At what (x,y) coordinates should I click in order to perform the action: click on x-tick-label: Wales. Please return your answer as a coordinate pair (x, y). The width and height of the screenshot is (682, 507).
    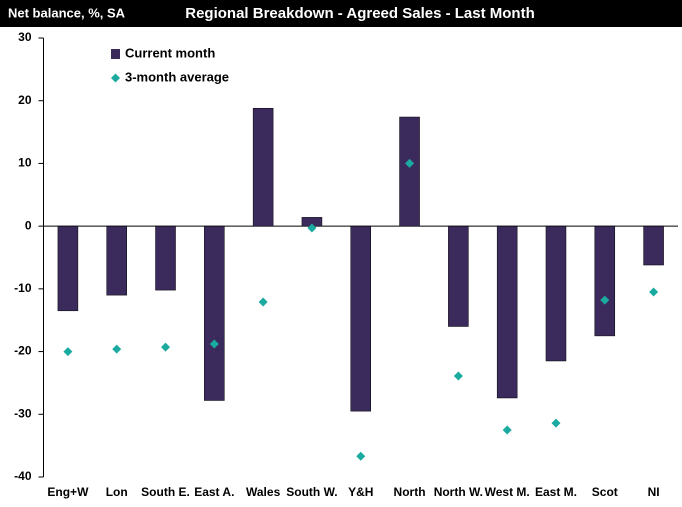
    Looking at the image, I should click on (263, 492).